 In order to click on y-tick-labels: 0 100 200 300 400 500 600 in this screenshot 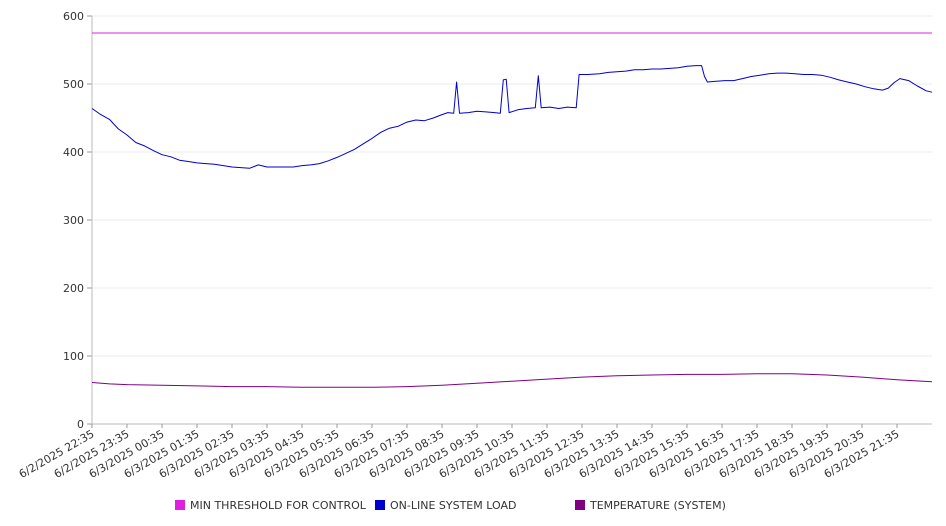, I will do `click(73, 220)`.